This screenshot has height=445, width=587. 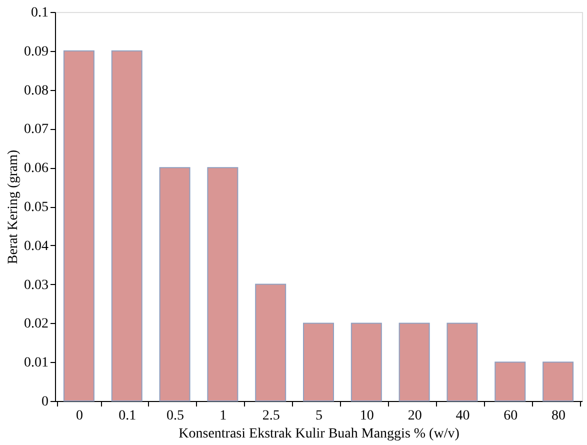 I want to click on y-tick-label: 0.05, so click(x=36, y=207).